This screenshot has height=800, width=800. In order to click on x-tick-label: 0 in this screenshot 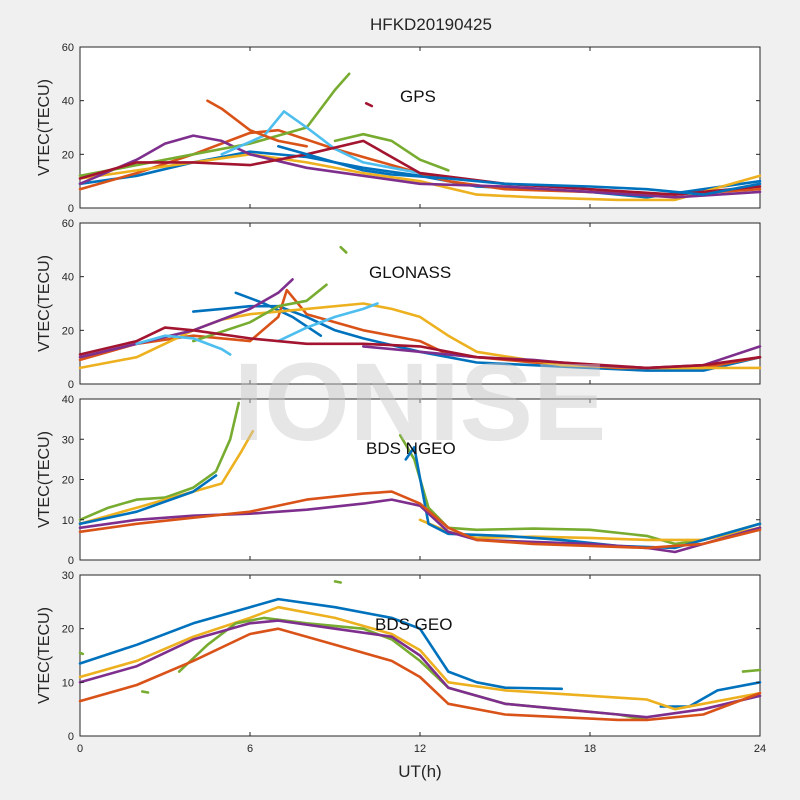, I will do `click(80, 749)`.